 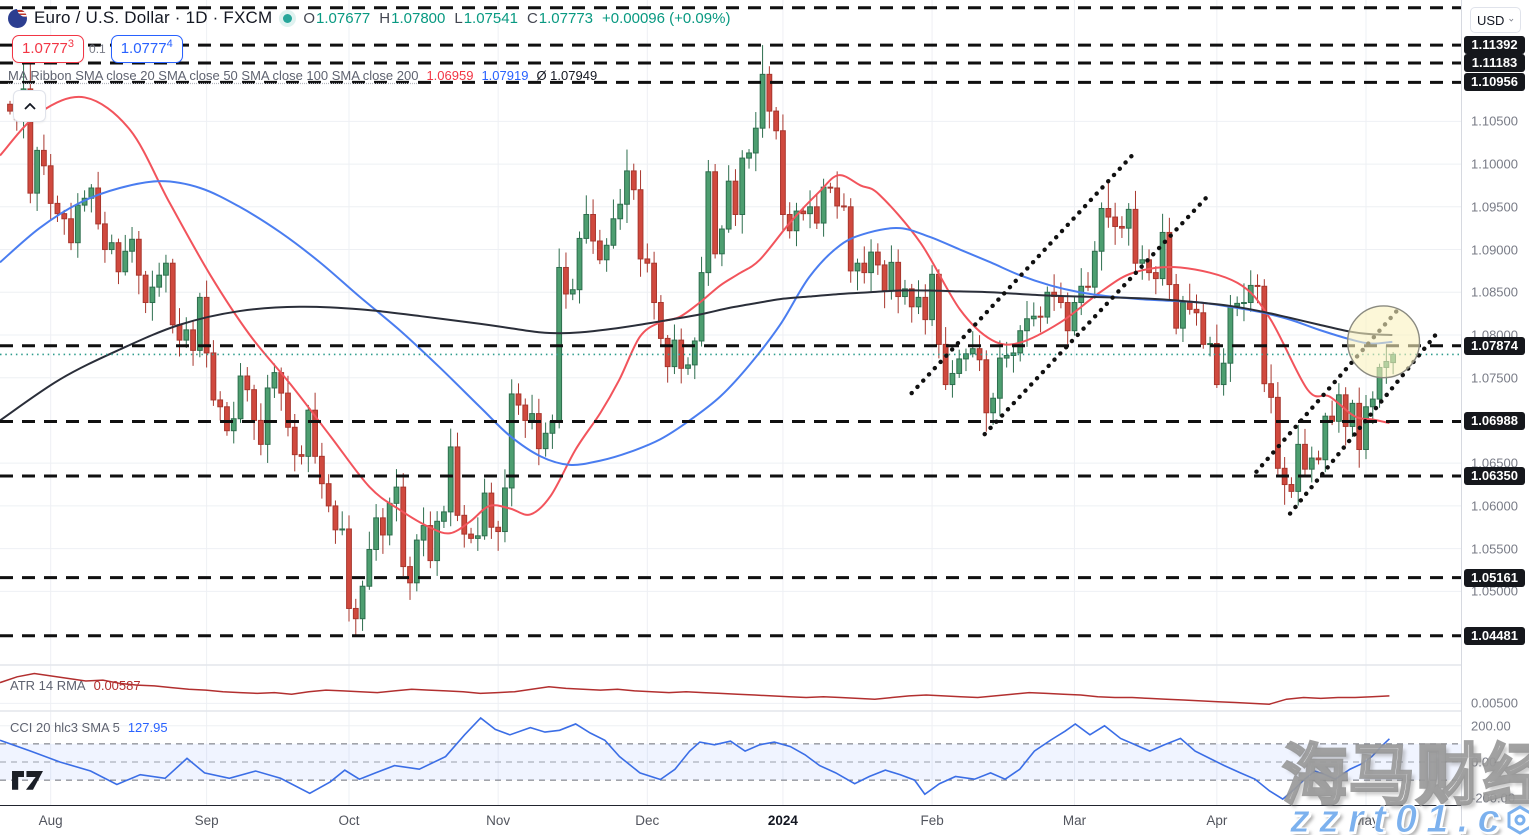 I want to click on highlight, so click(x=1383, y=342).